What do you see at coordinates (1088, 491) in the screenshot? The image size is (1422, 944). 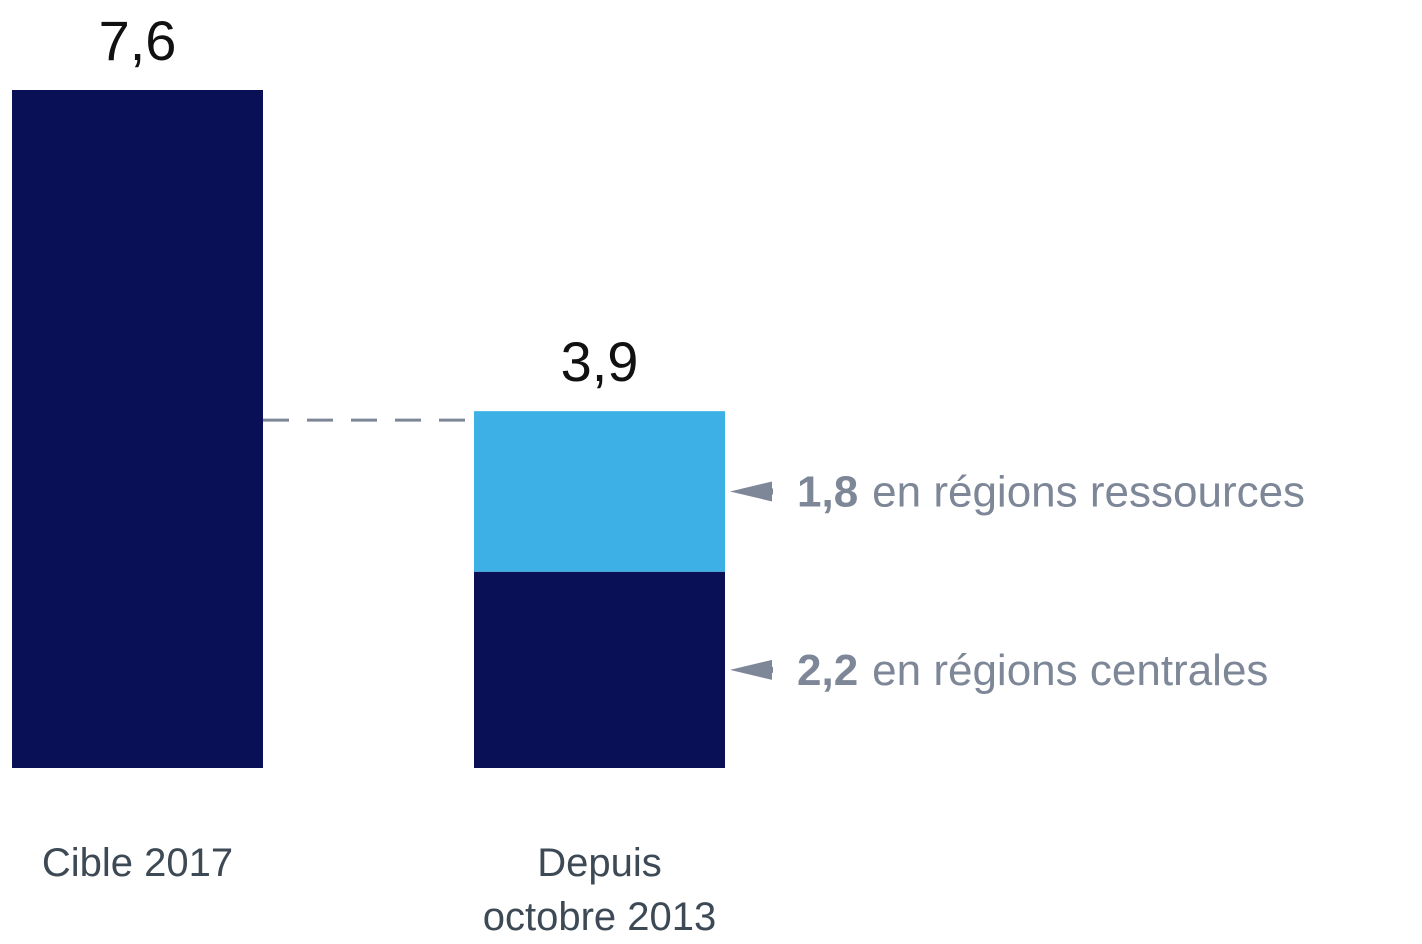 I see `annotation-text: en régions ressources` at bounding box center [1088, 491].